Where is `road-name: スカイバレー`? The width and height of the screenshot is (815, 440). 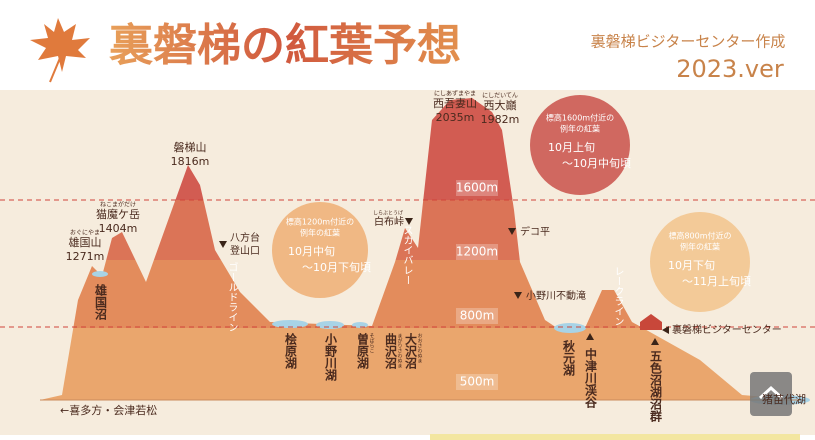
road-name: スカイバレー is located at coordinates (407, 255).